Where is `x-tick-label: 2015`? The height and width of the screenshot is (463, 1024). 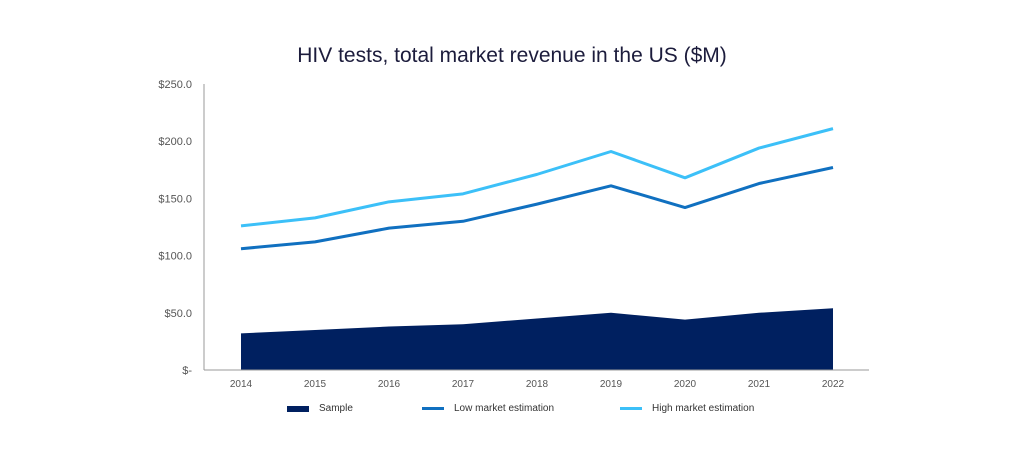
x-tick-label: 2015 is located at coordinates (315, 384).